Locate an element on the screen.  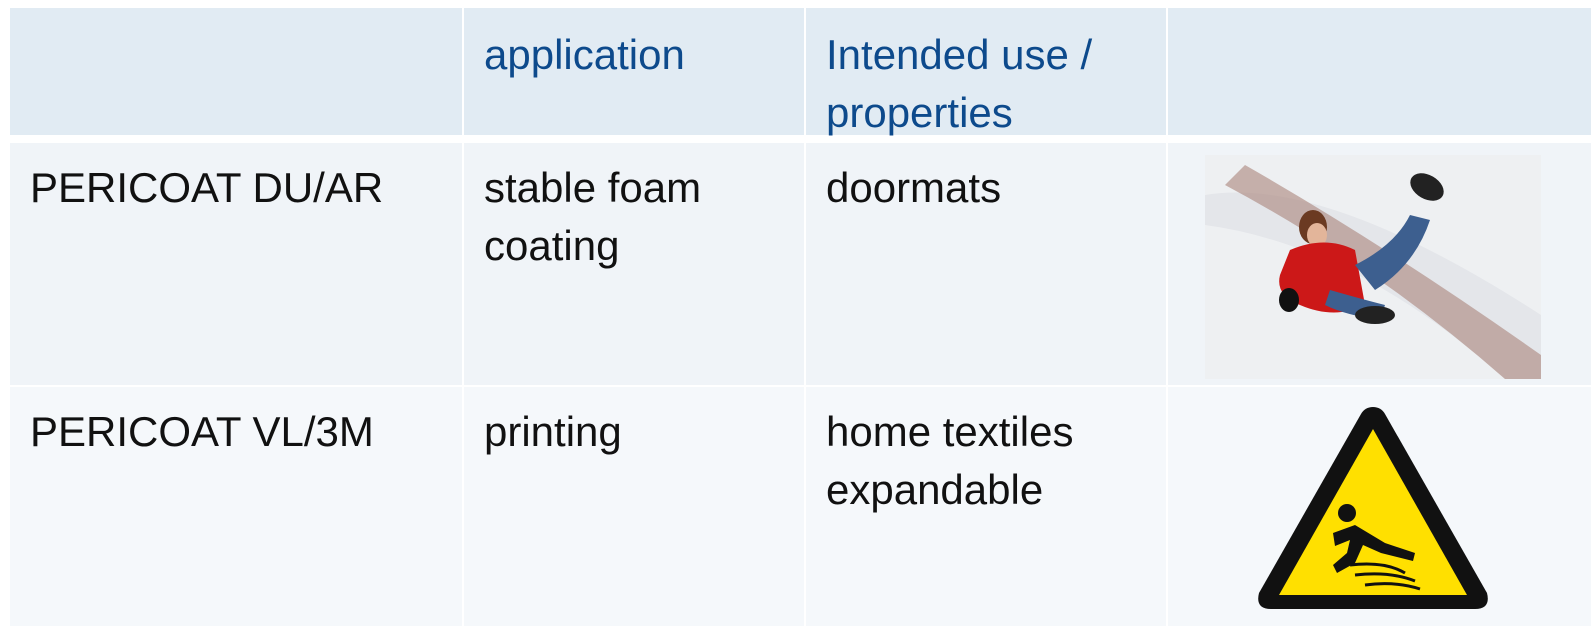
application-cell: stable foam coating is located at coordinates (634, 264).